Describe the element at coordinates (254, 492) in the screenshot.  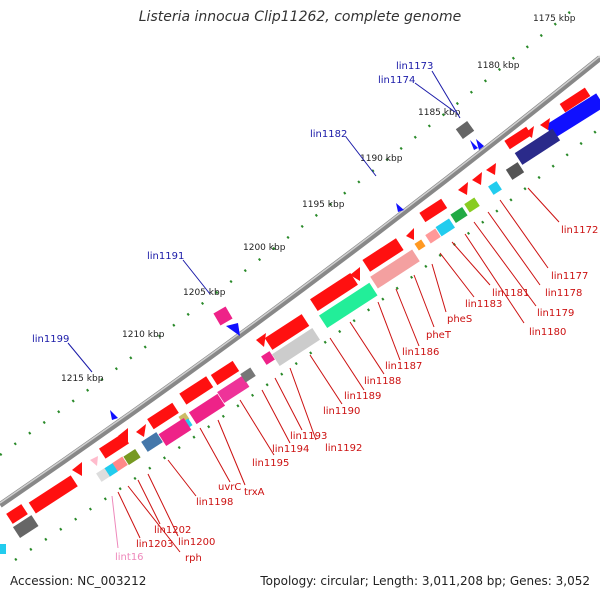
I see `gene-label-trxA: trxA` at that location.